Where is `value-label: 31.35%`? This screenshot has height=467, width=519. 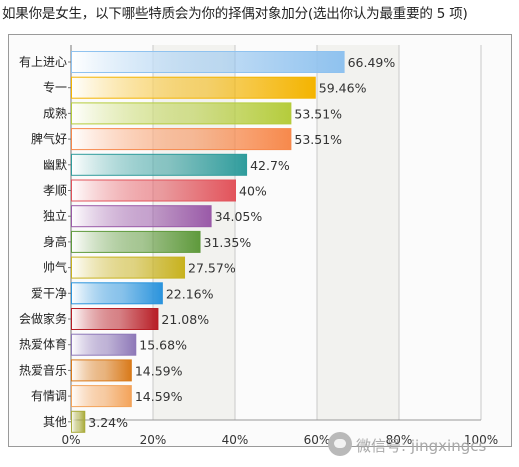
value-label: 31.35% is located at coordinates (228, 242).